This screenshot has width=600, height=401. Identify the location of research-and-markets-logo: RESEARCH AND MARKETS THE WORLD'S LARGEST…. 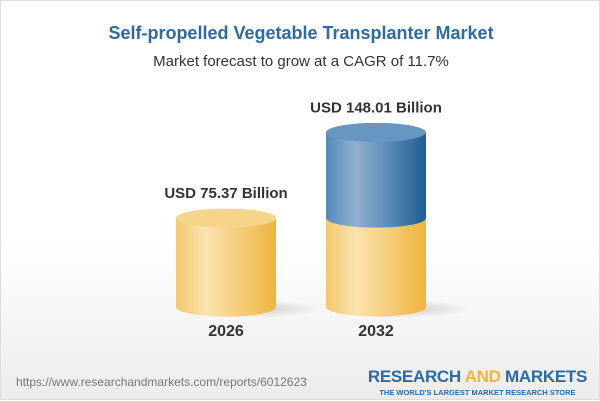
(477, 382).